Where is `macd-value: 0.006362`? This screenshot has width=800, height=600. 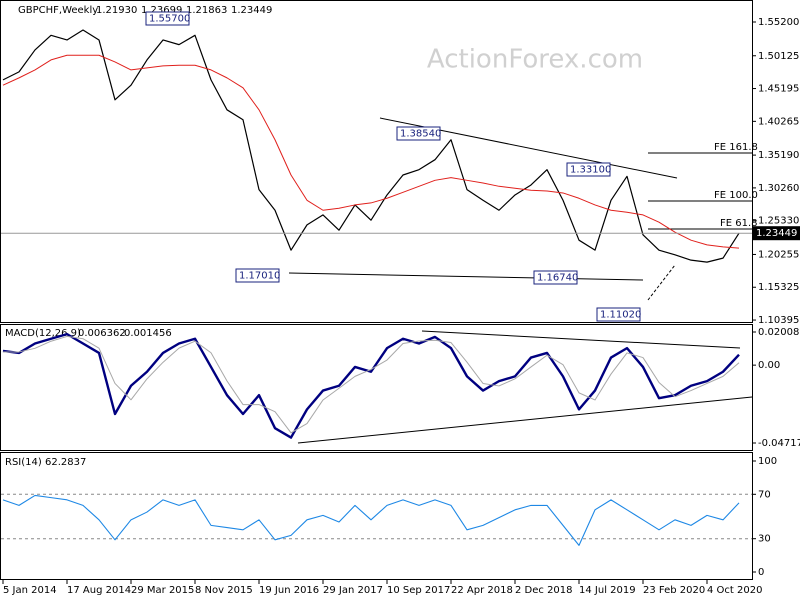 macd-value: 0.006362 is located at coordinates (102, 333).